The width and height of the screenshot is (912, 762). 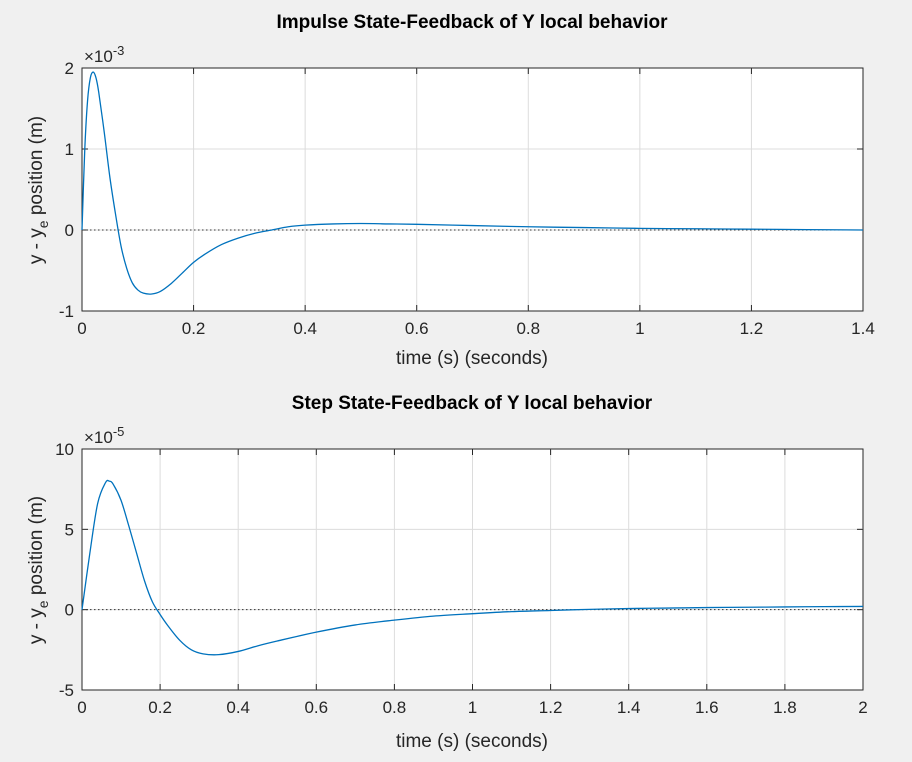 I want to click on impulse-x-tick-label: 1, so click(x=639, y=328).